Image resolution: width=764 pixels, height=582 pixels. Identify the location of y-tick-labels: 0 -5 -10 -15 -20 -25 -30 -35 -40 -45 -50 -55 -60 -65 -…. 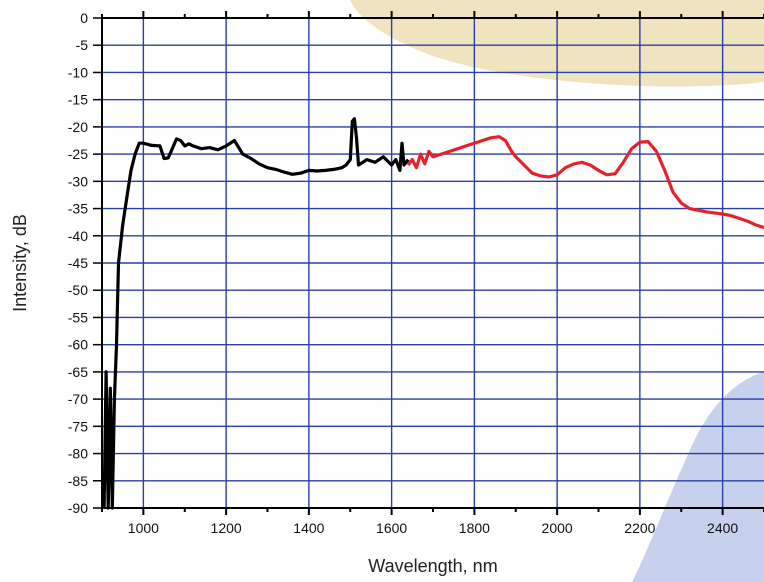
(78, 263).